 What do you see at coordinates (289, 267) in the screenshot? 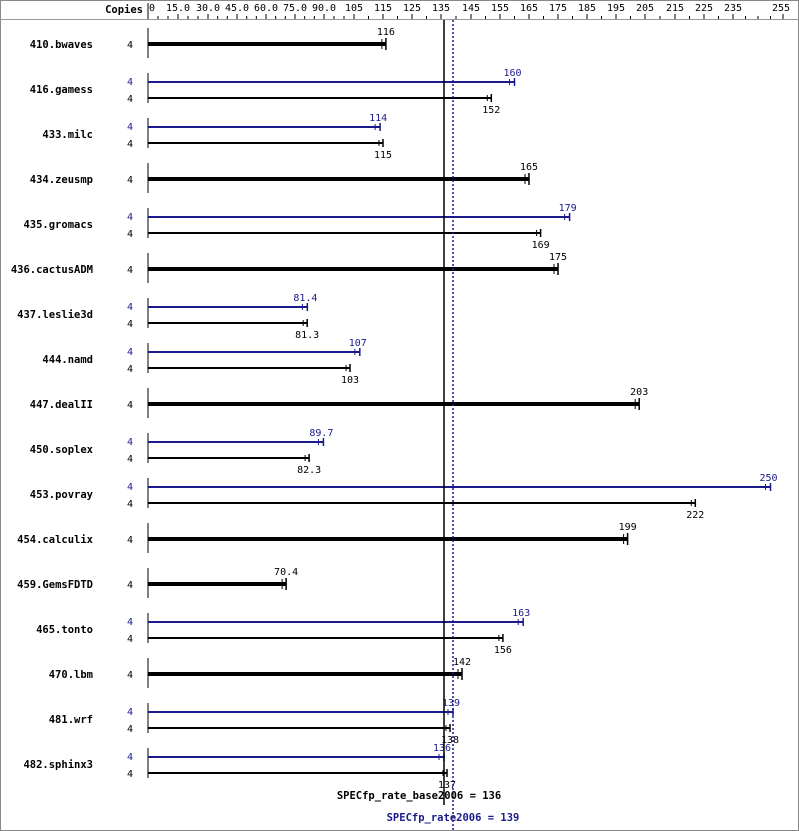
I see `benchmark-row: 436.cactusADM 4 175` at bounding box center [289, 267].